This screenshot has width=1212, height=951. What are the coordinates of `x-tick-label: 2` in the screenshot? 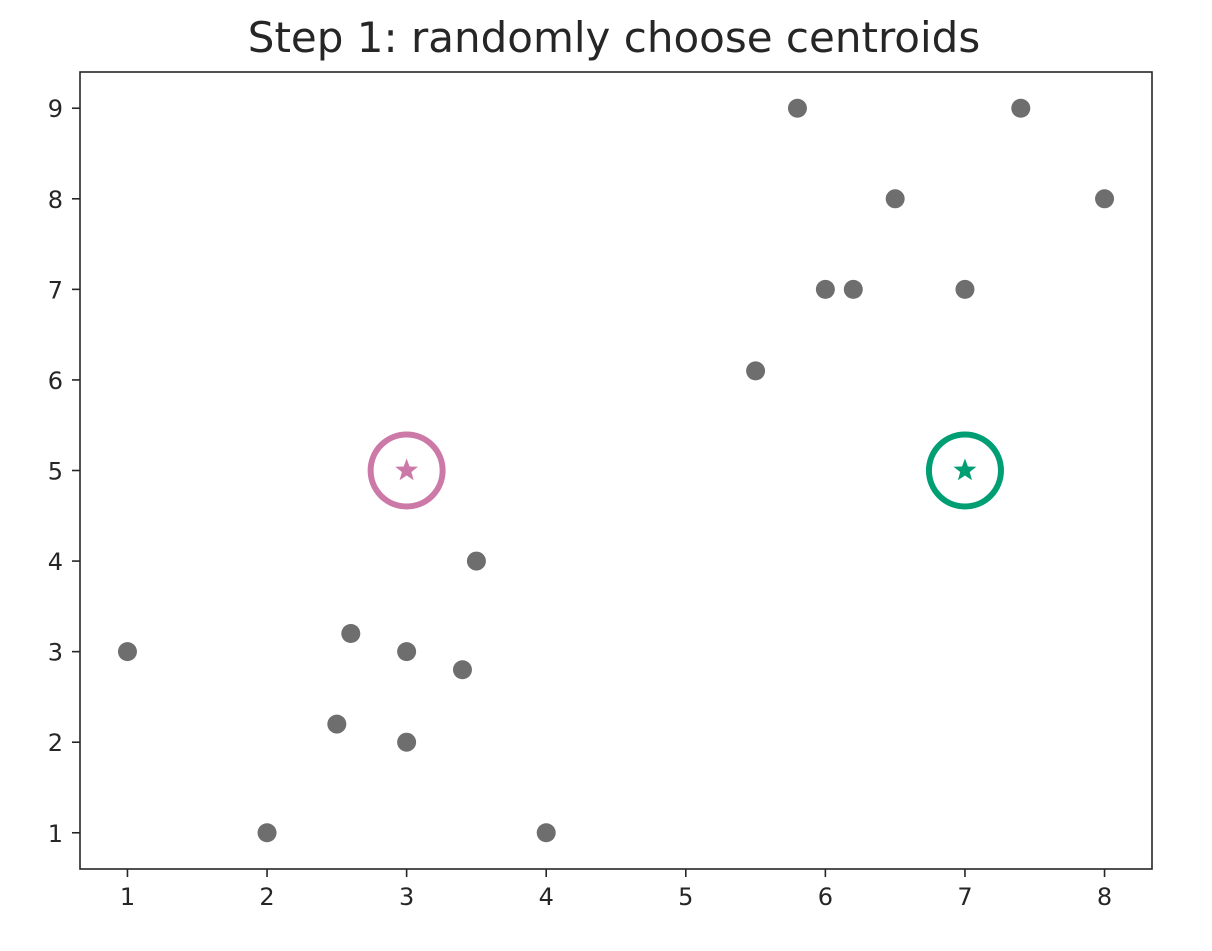 It's located at (266, 897).